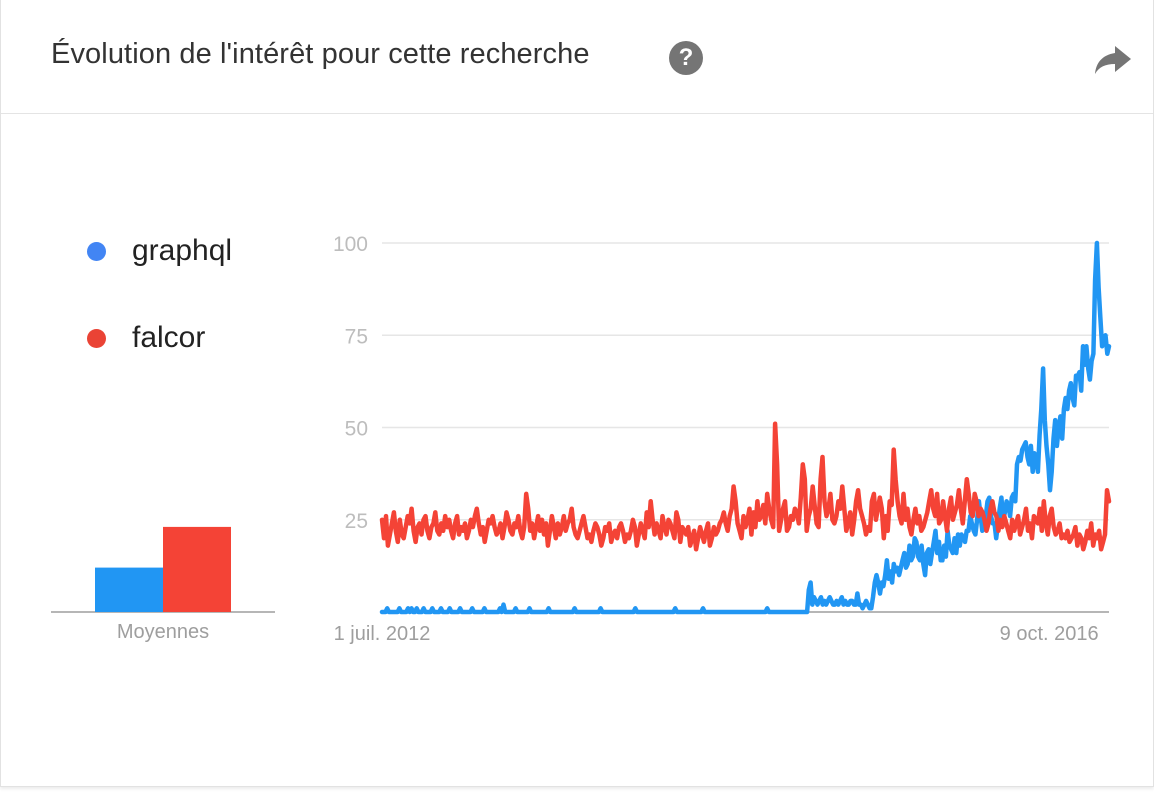 Image resolution: width=1154 pixels, height=792 pixels. I want to click on legend-item-falcor: falcor, so click(146, 338).